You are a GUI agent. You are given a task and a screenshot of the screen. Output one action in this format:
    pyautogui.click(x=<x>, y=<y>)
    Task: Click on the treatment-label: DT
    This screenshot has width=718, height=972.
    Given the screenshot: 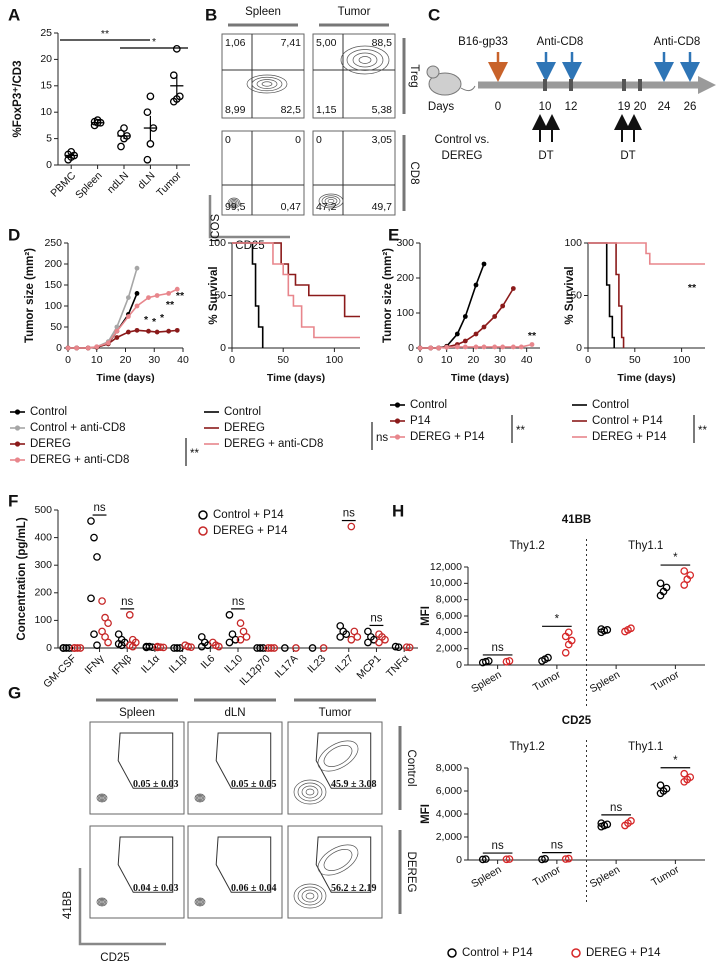 What is the action you would take?
    pyautogui.click(x=627, y=156)
    